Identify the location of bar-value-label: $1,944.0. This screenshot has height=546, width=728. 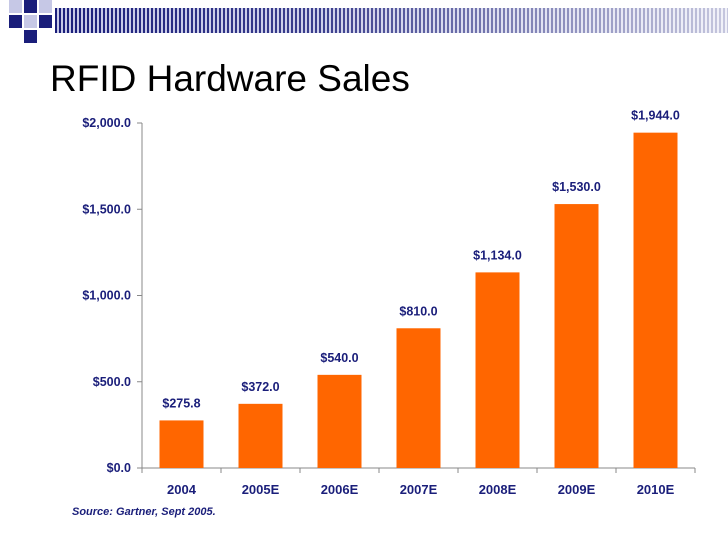
(655, 116).